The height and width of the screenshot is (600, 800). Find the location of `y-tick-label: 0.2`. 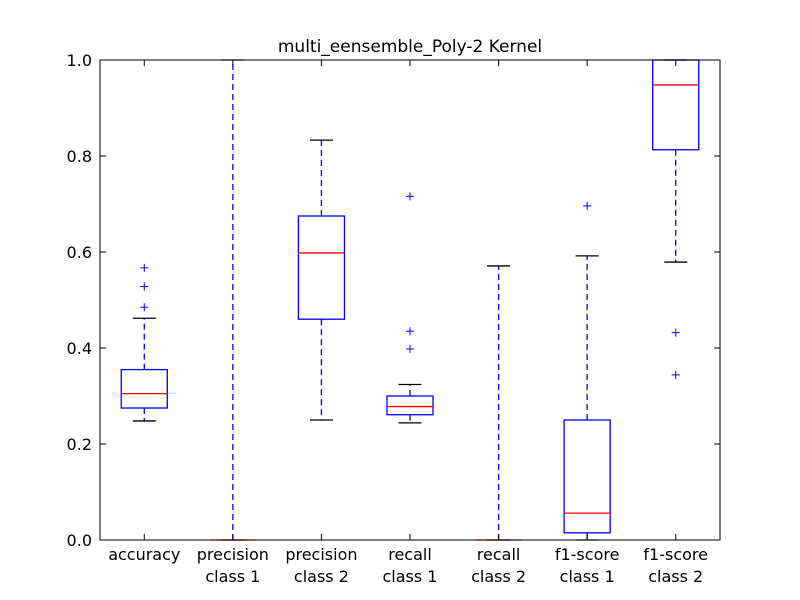

y-tick-label: 0.2 is located at coordinates (79, 444).